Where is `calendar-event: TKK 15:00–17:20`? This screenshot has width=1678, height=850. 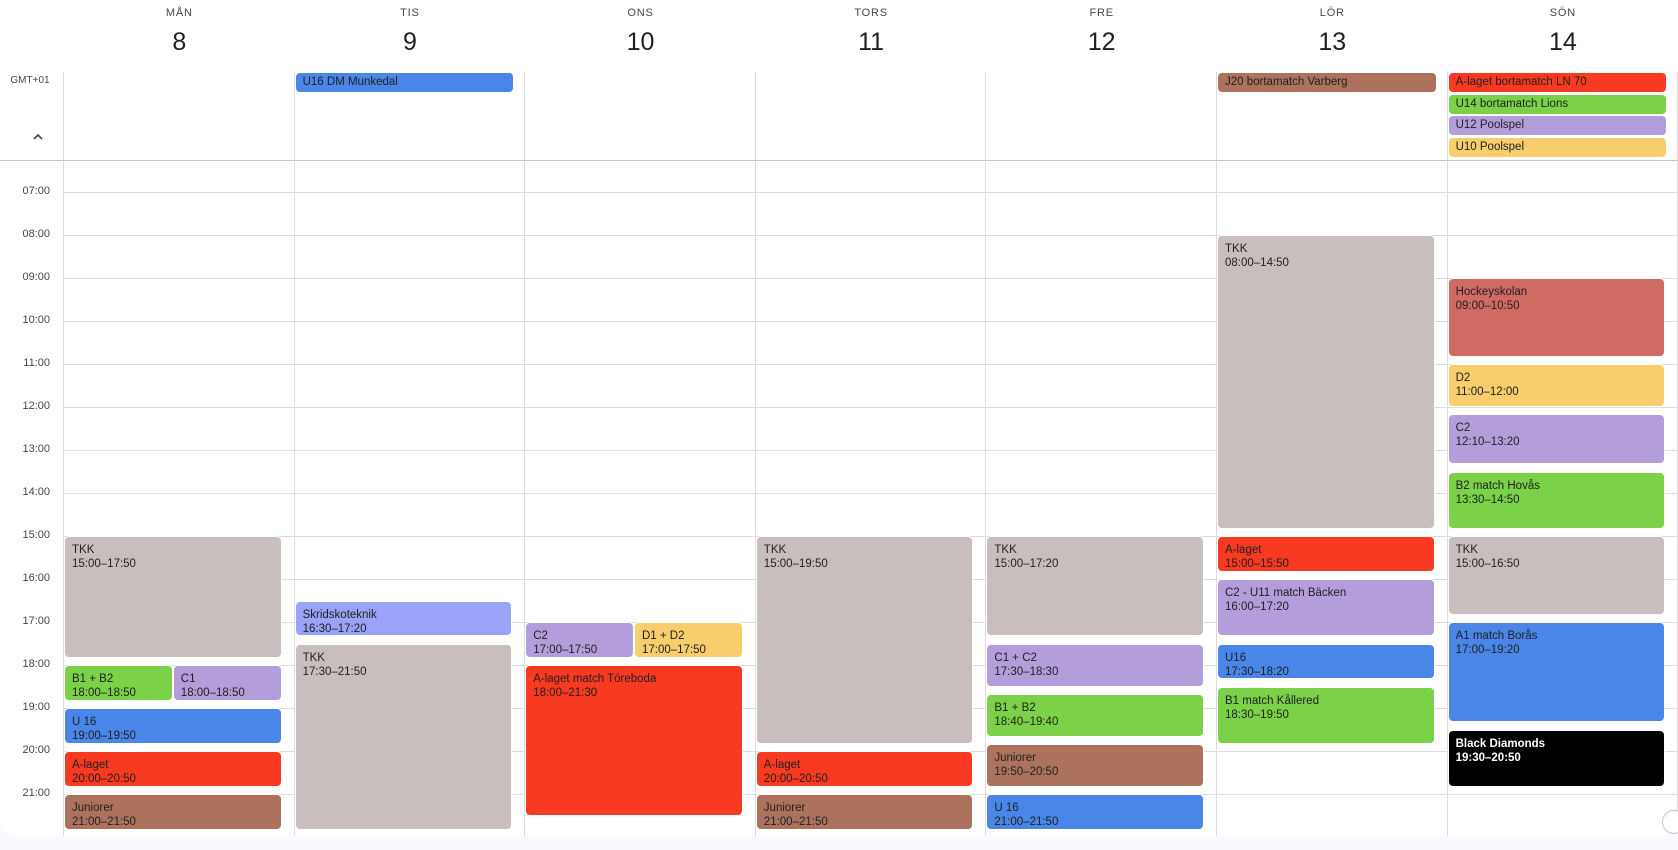 calendar-event: TKK 15:00–17:20 is located at coordinates (1095, 586).